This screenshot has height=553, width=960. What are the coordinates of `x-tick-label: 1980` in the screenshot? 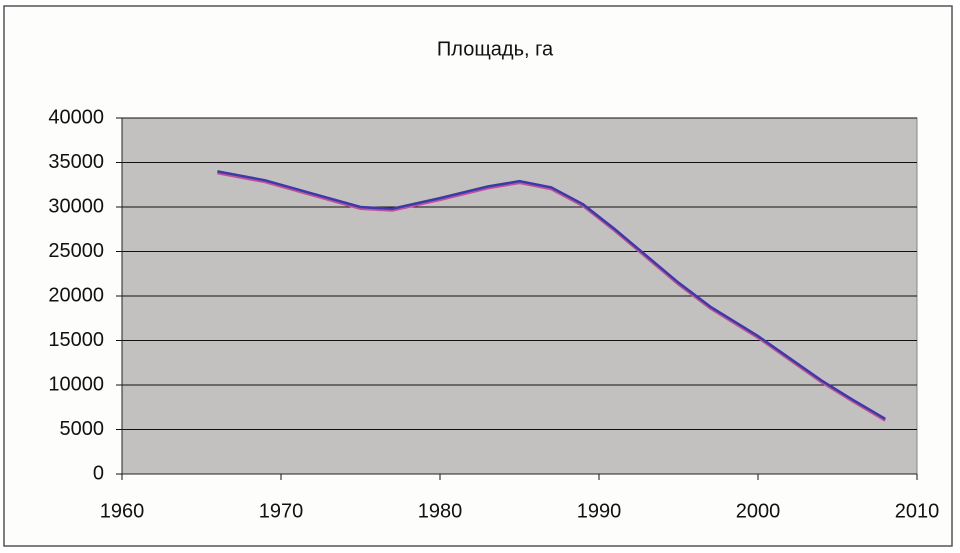 It's located at (440, 511).